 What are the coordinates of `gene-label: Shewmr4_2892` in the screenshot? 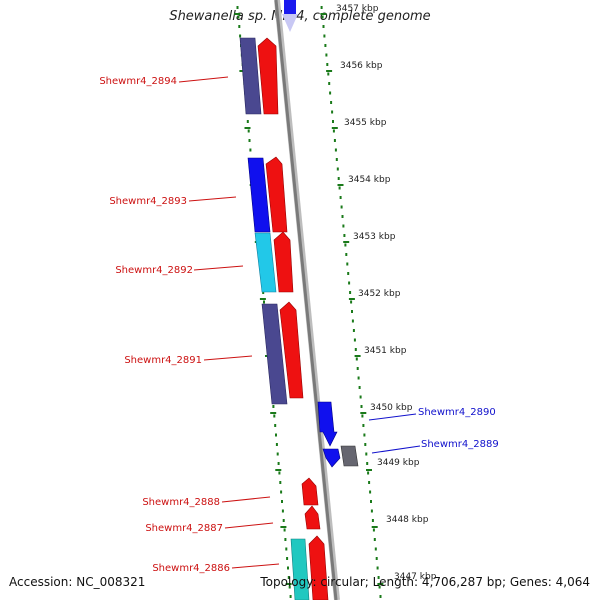 It's located at (154, 270).